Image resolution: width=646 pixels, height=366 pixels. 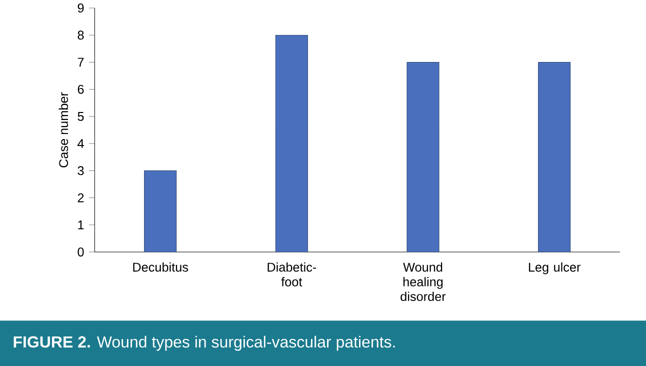 I want to click on x-tick-label: Leg ulcer, so click(x=554, y=268).